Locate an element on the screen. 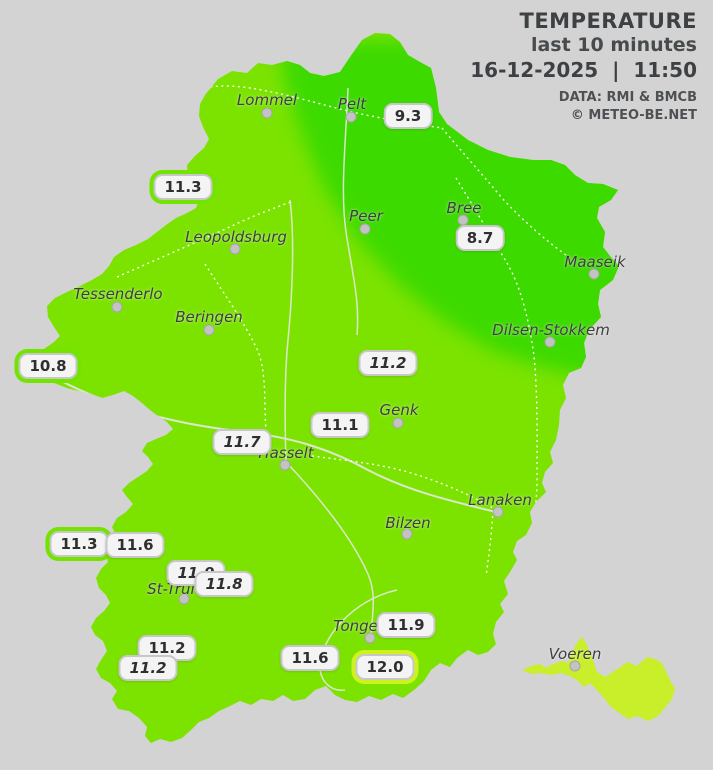  map-subtitle: last 10 minutes is located at coordinates (613, 45).